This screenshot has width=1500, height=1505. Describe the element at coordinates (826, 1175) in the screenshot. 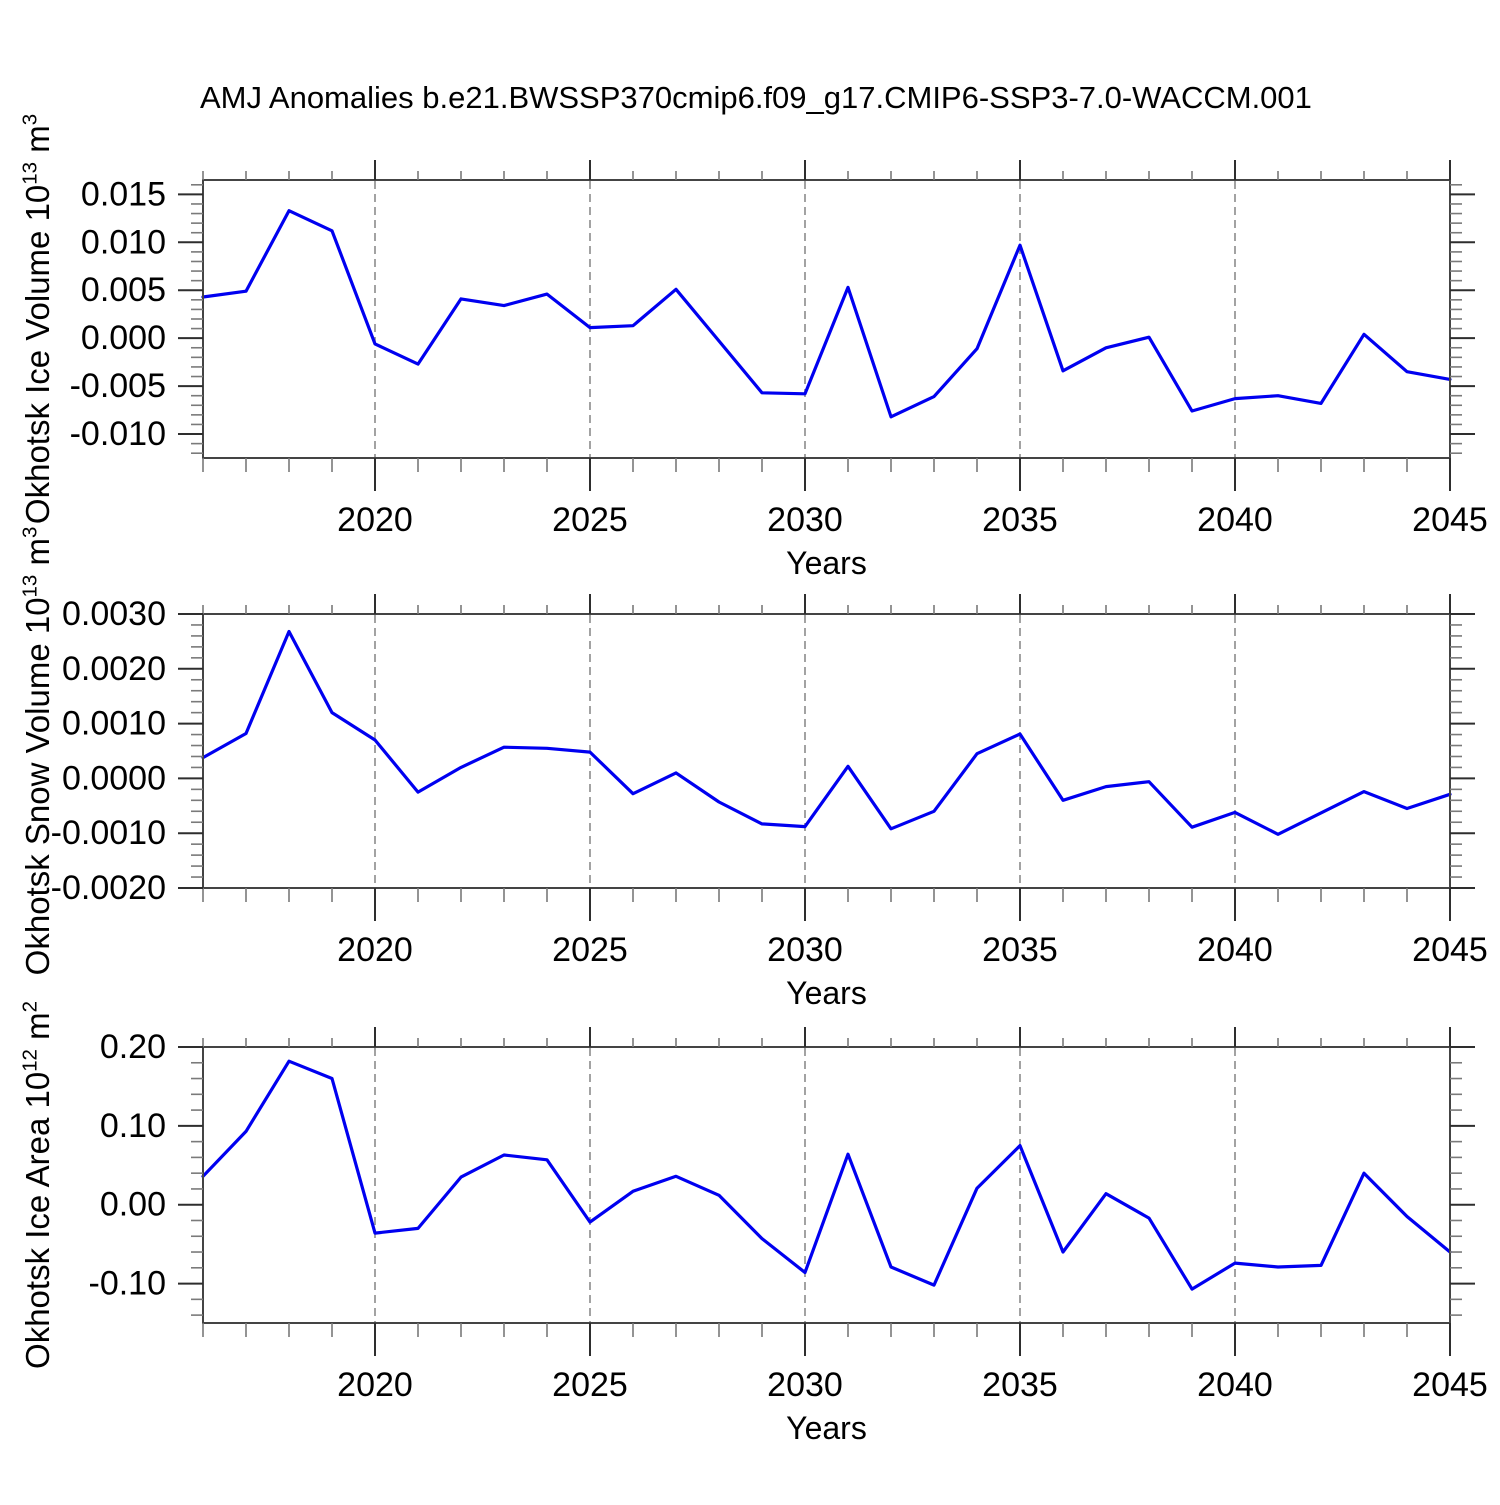

I see `ice-area-line` at that location.